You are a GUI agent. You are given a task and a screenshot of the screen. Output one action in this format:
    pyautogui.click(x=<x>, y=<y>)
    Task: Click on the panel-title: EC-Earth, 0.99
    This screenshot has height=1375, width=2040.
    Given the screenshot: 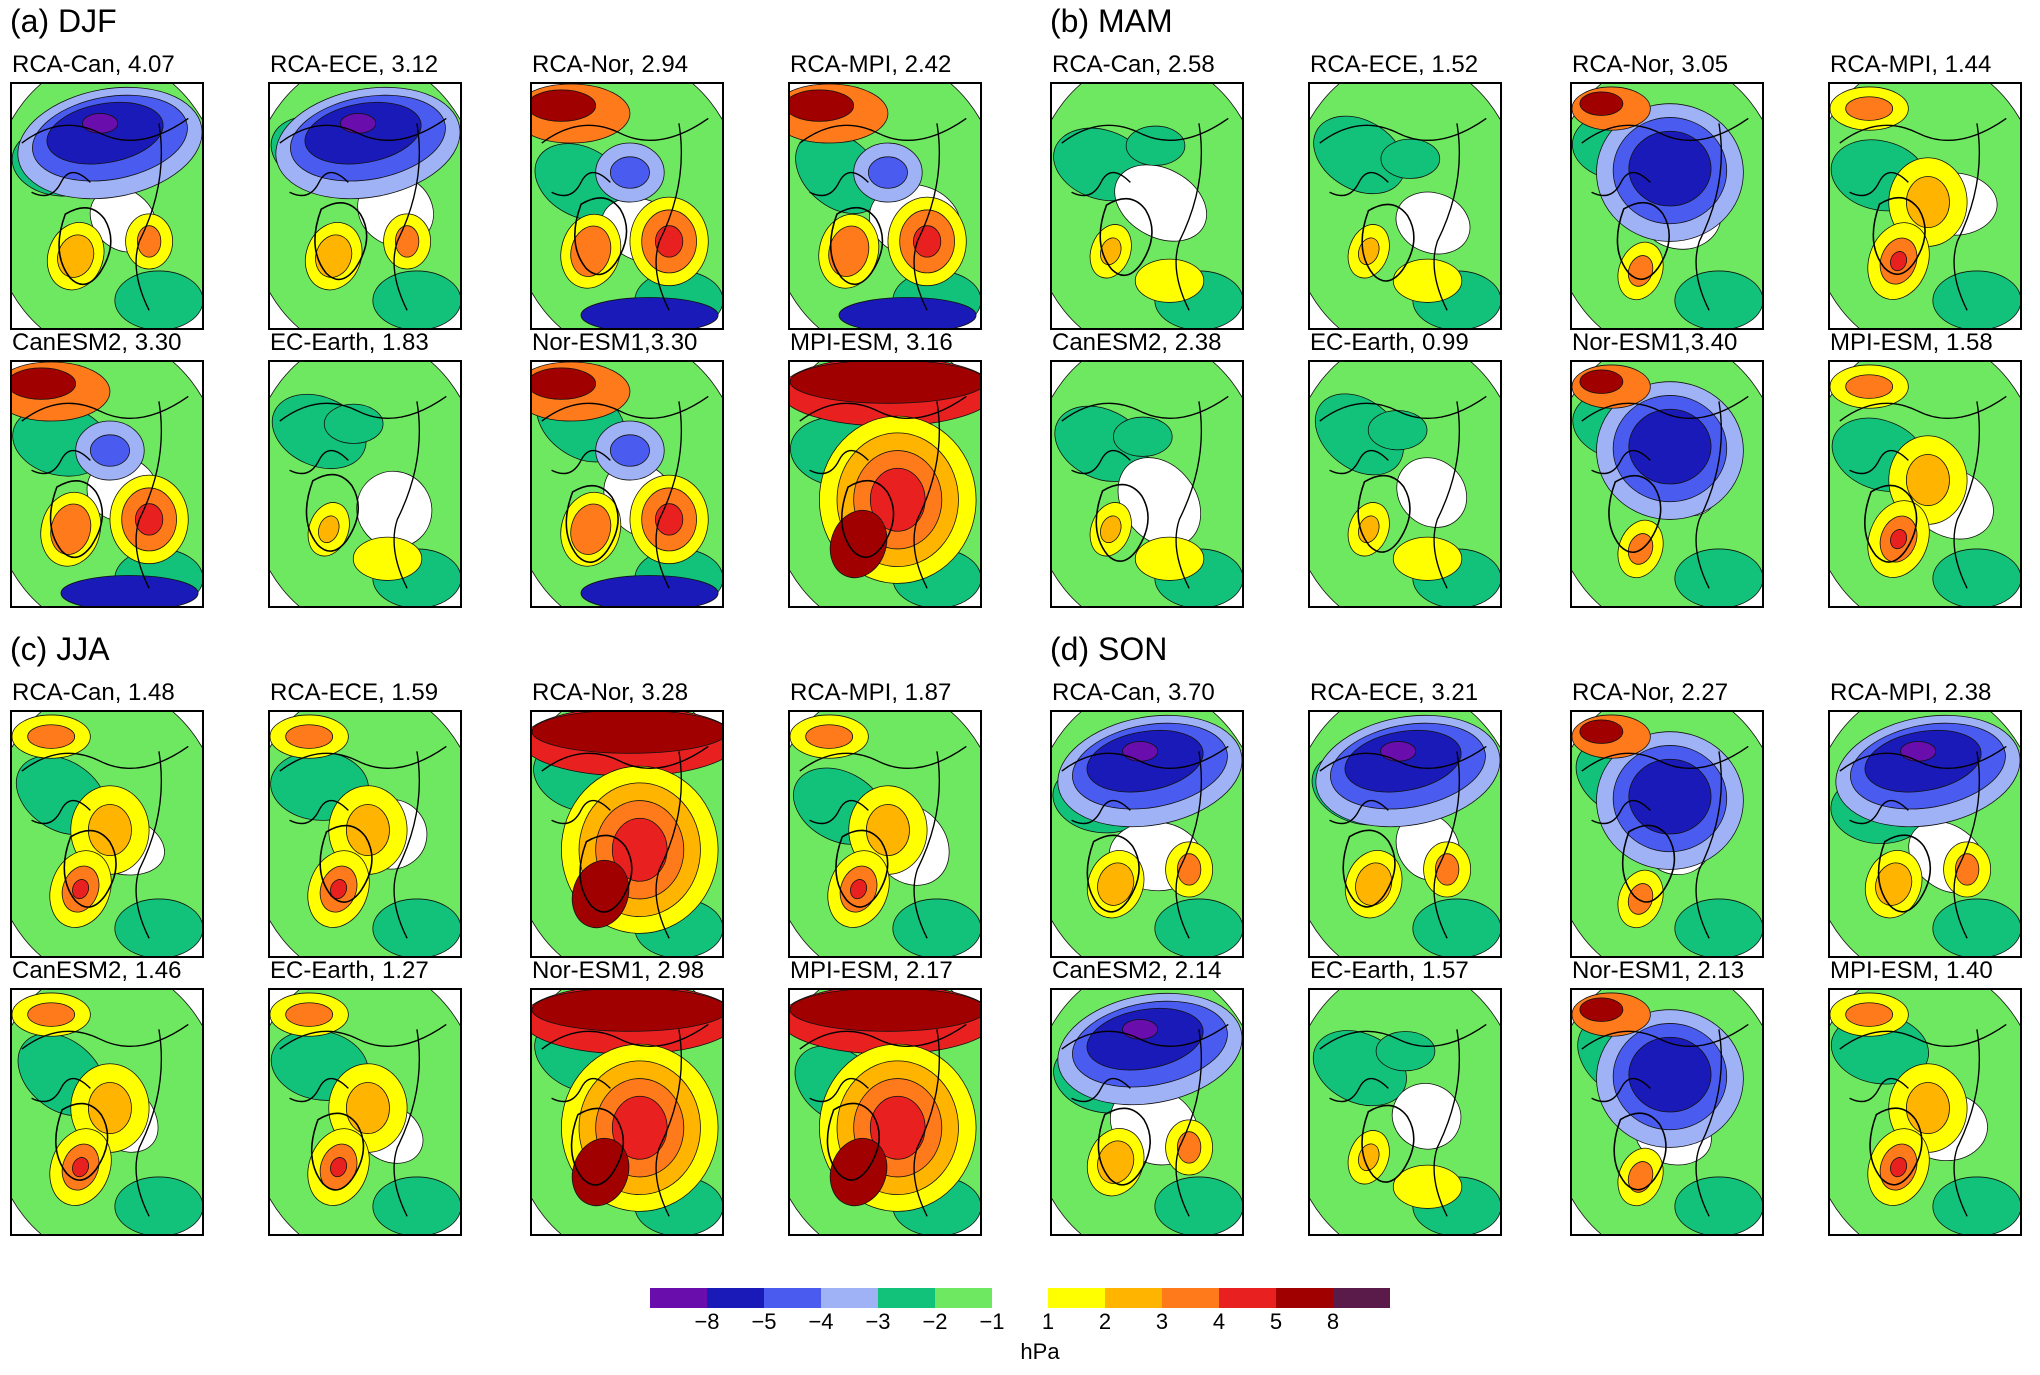 What is the action you would take?
    pyautogui.click(x=1389, y=342)
    